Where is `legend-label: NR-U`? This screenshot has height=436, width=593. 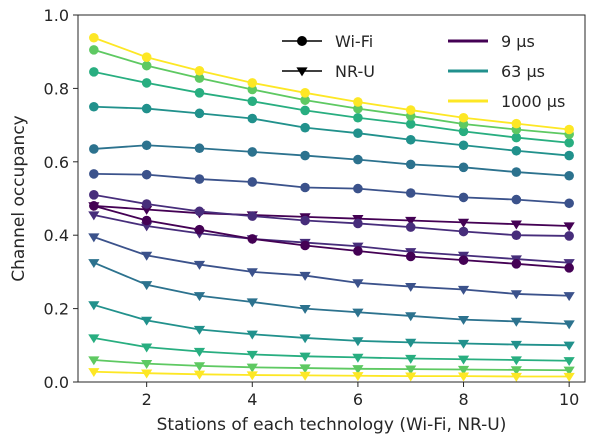 legend-label: NR-U is located at coordinates (355, 71).